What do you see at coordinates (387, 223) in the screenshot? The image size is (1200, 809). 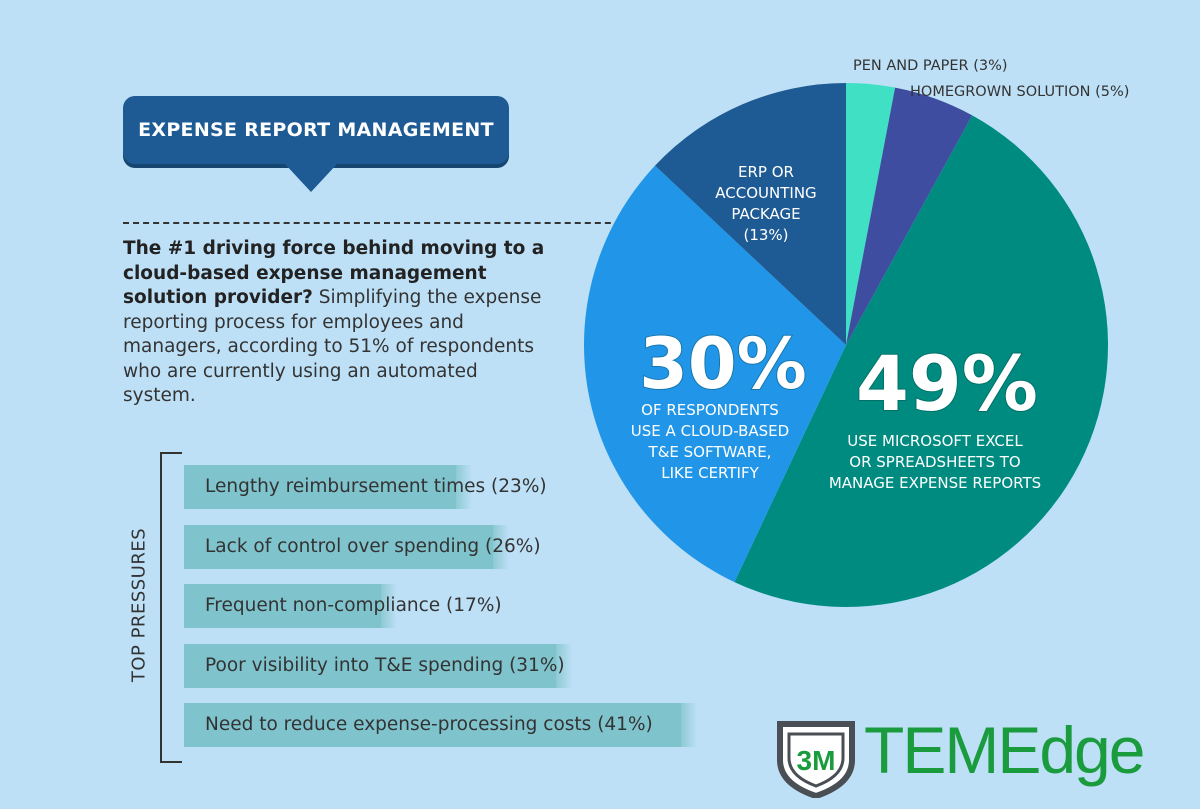 I see `dashed-arrow-line` at bounding box center [387, 223].